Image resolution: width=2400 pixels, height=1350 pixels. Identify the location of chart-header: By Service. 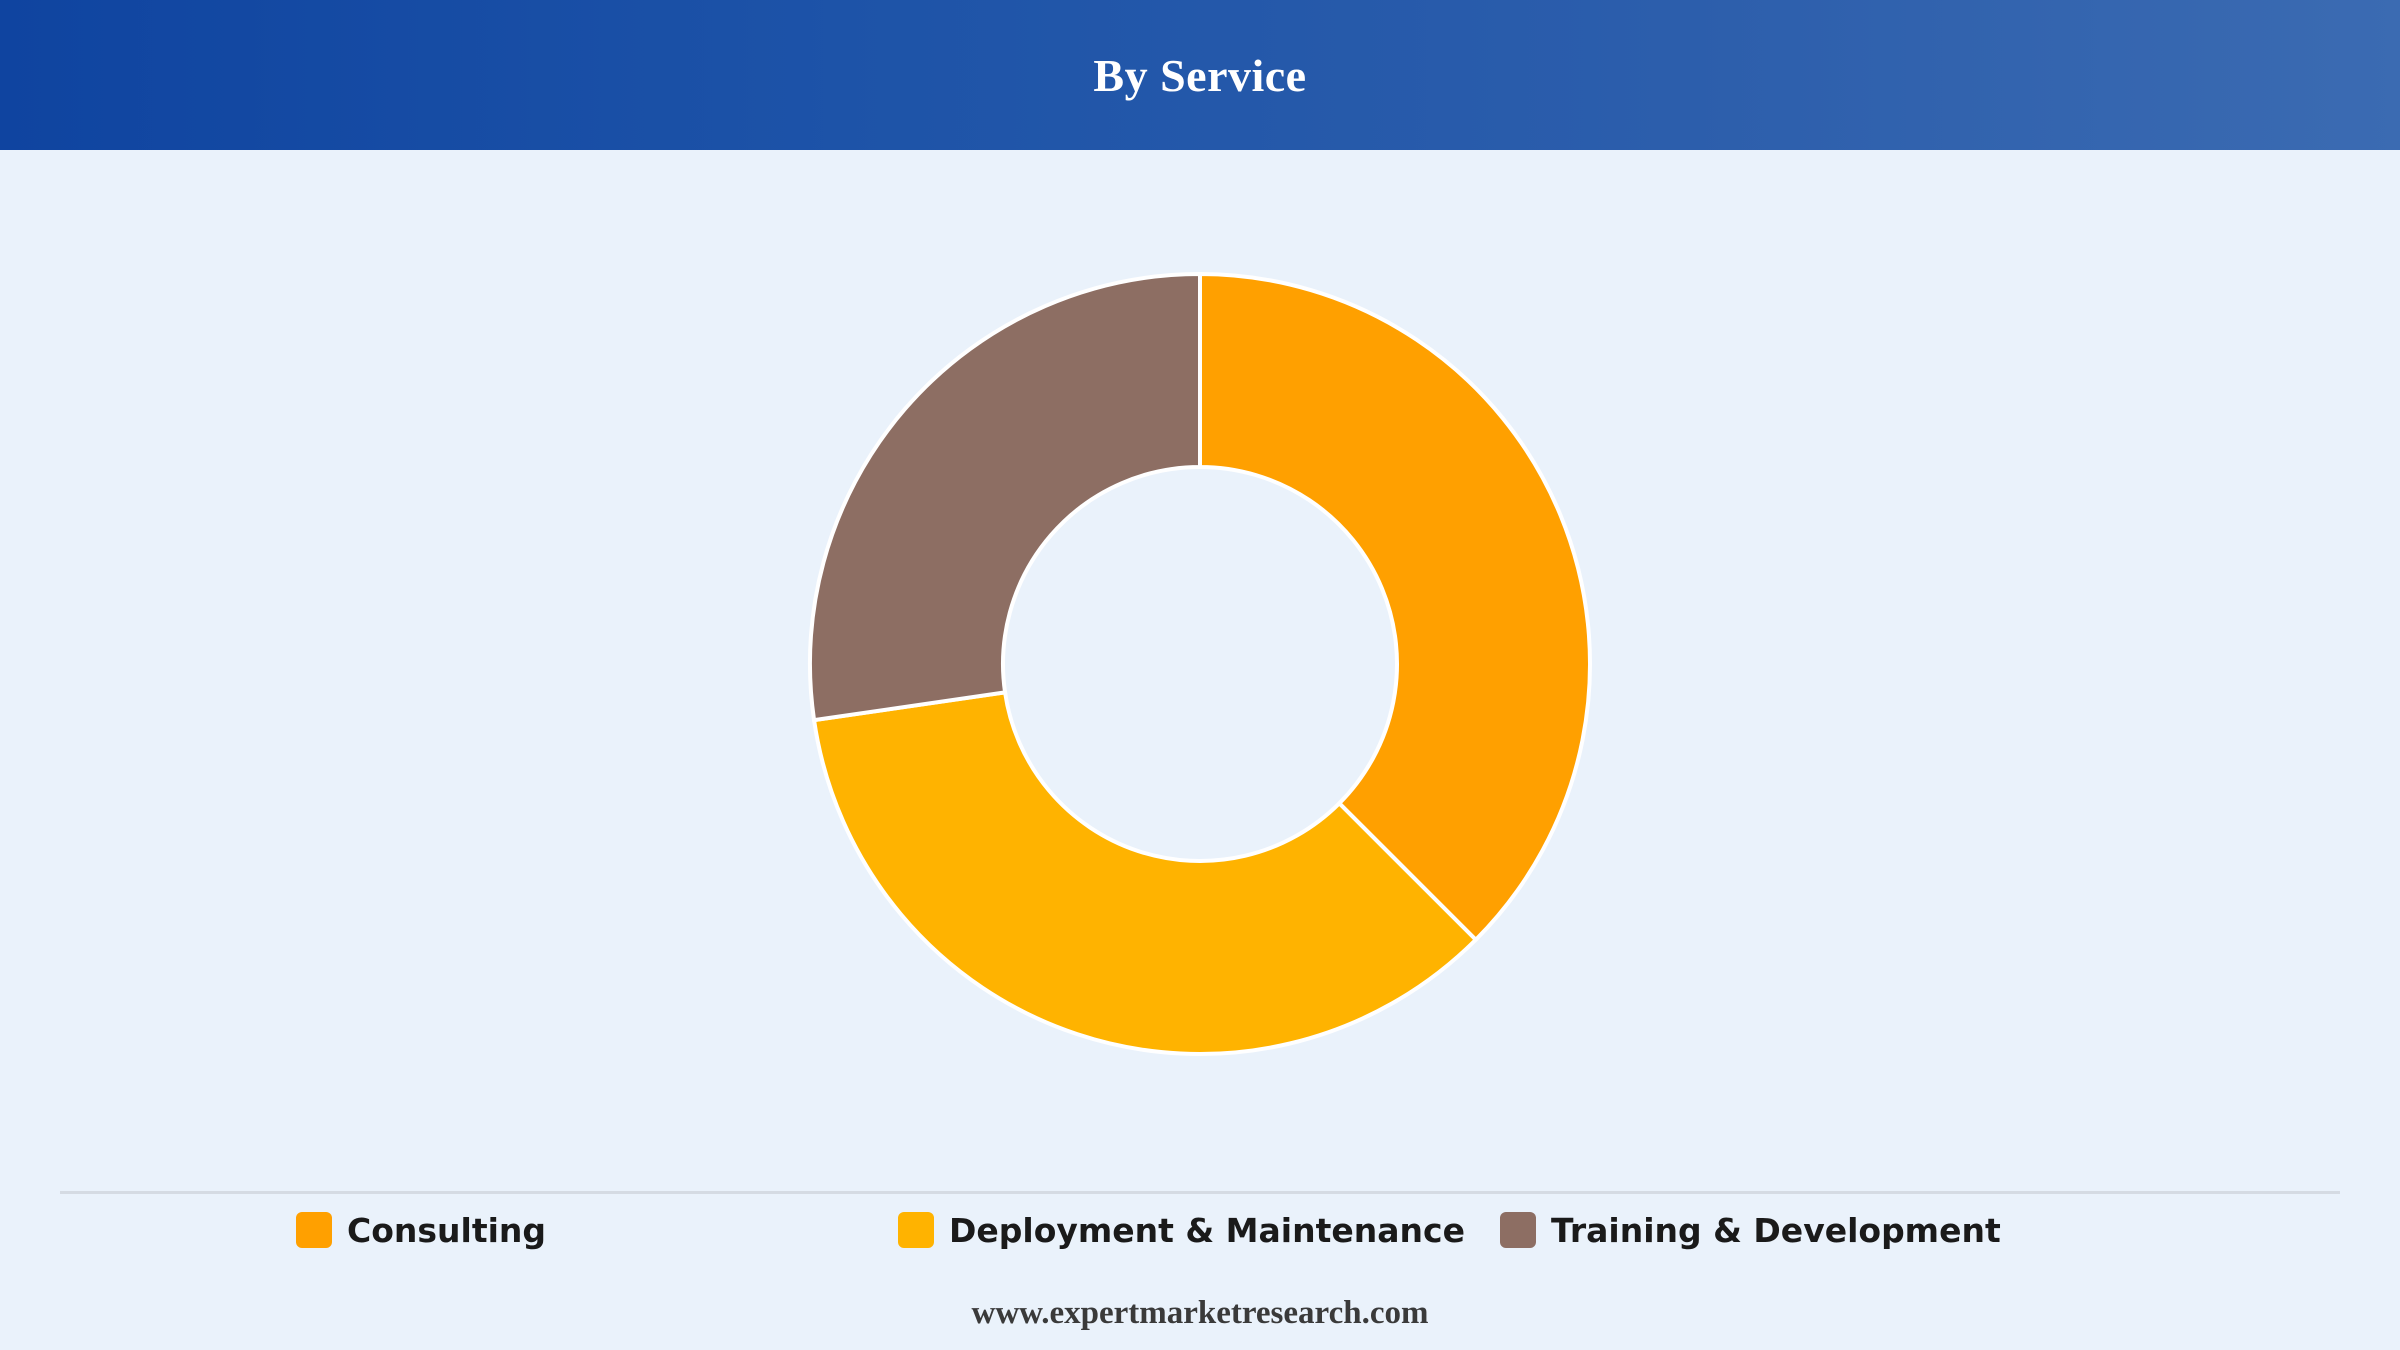
(1200, 75).